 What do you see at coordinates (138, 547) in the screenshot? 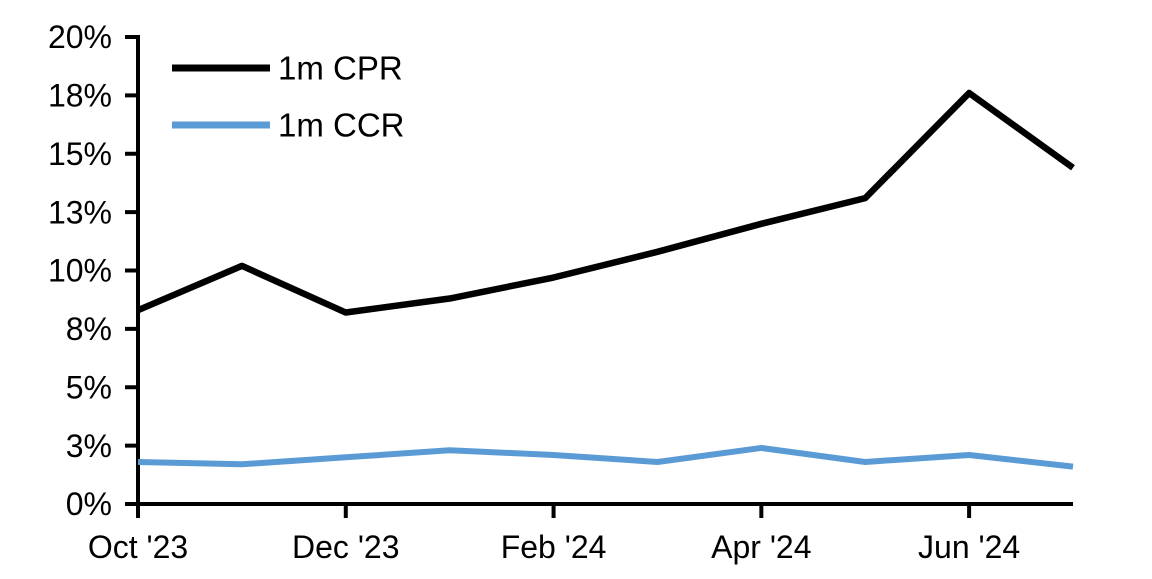
I see `x-axis-tick-label: Oct '23` at bounding box center [138, 547].